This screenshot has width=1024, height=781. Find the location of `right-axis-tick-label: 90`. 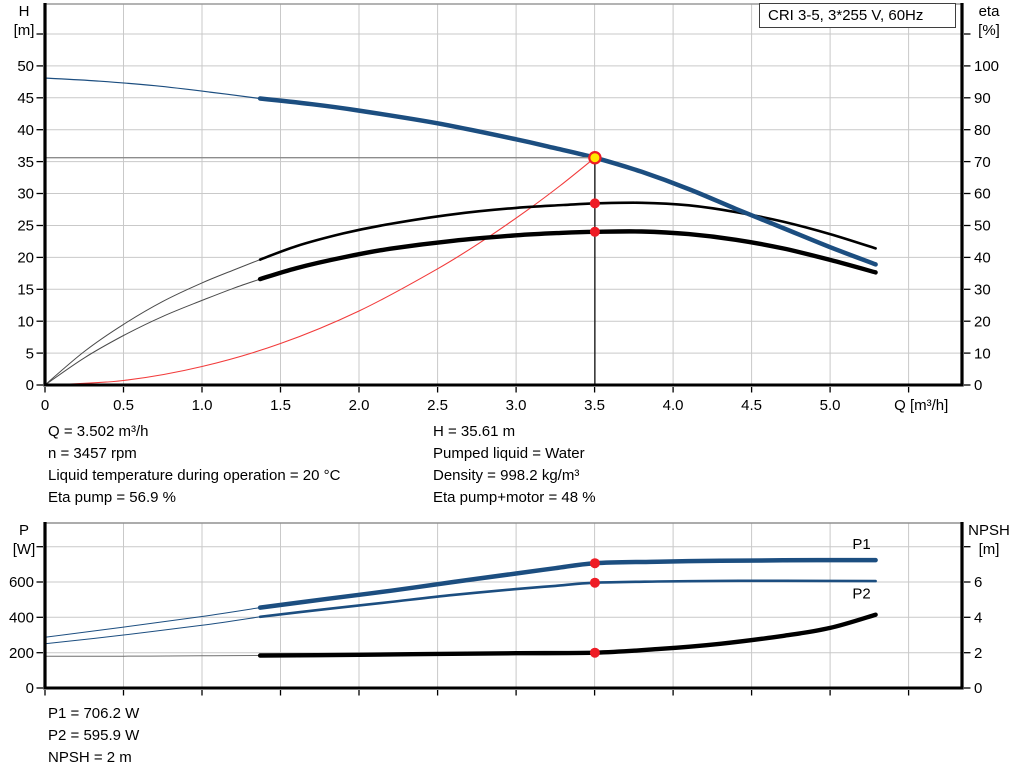

right-axis-tick-label: 90 is located at coordinates (982, 98).